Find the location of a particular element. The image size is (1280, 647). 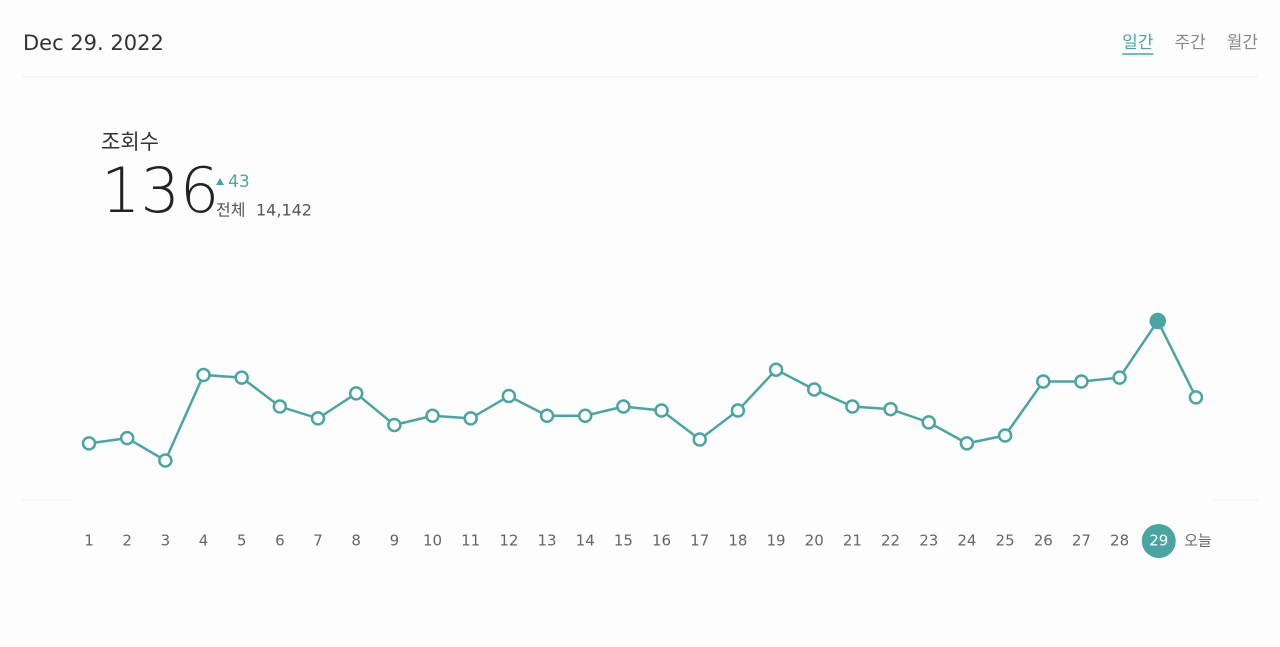

x-tick-label: 26 is located at coordinates (1043, 541).